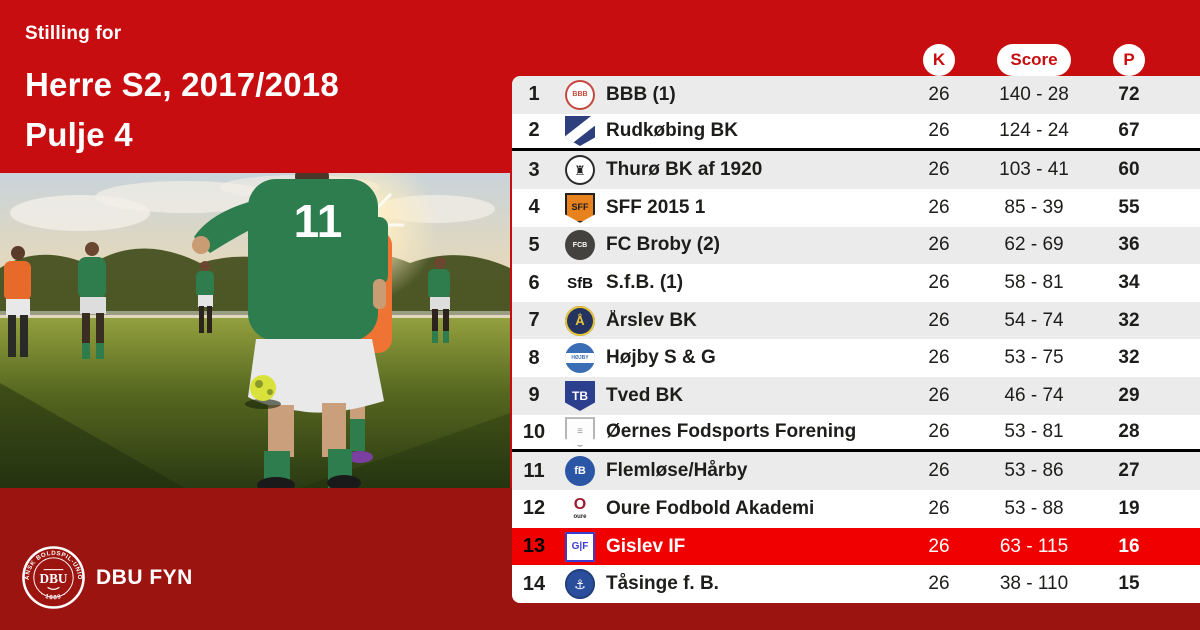  What do you see at coordinates (534, 320) in the screenshot?
I see `rank-cell: 7` at bounding box center [534, 320].